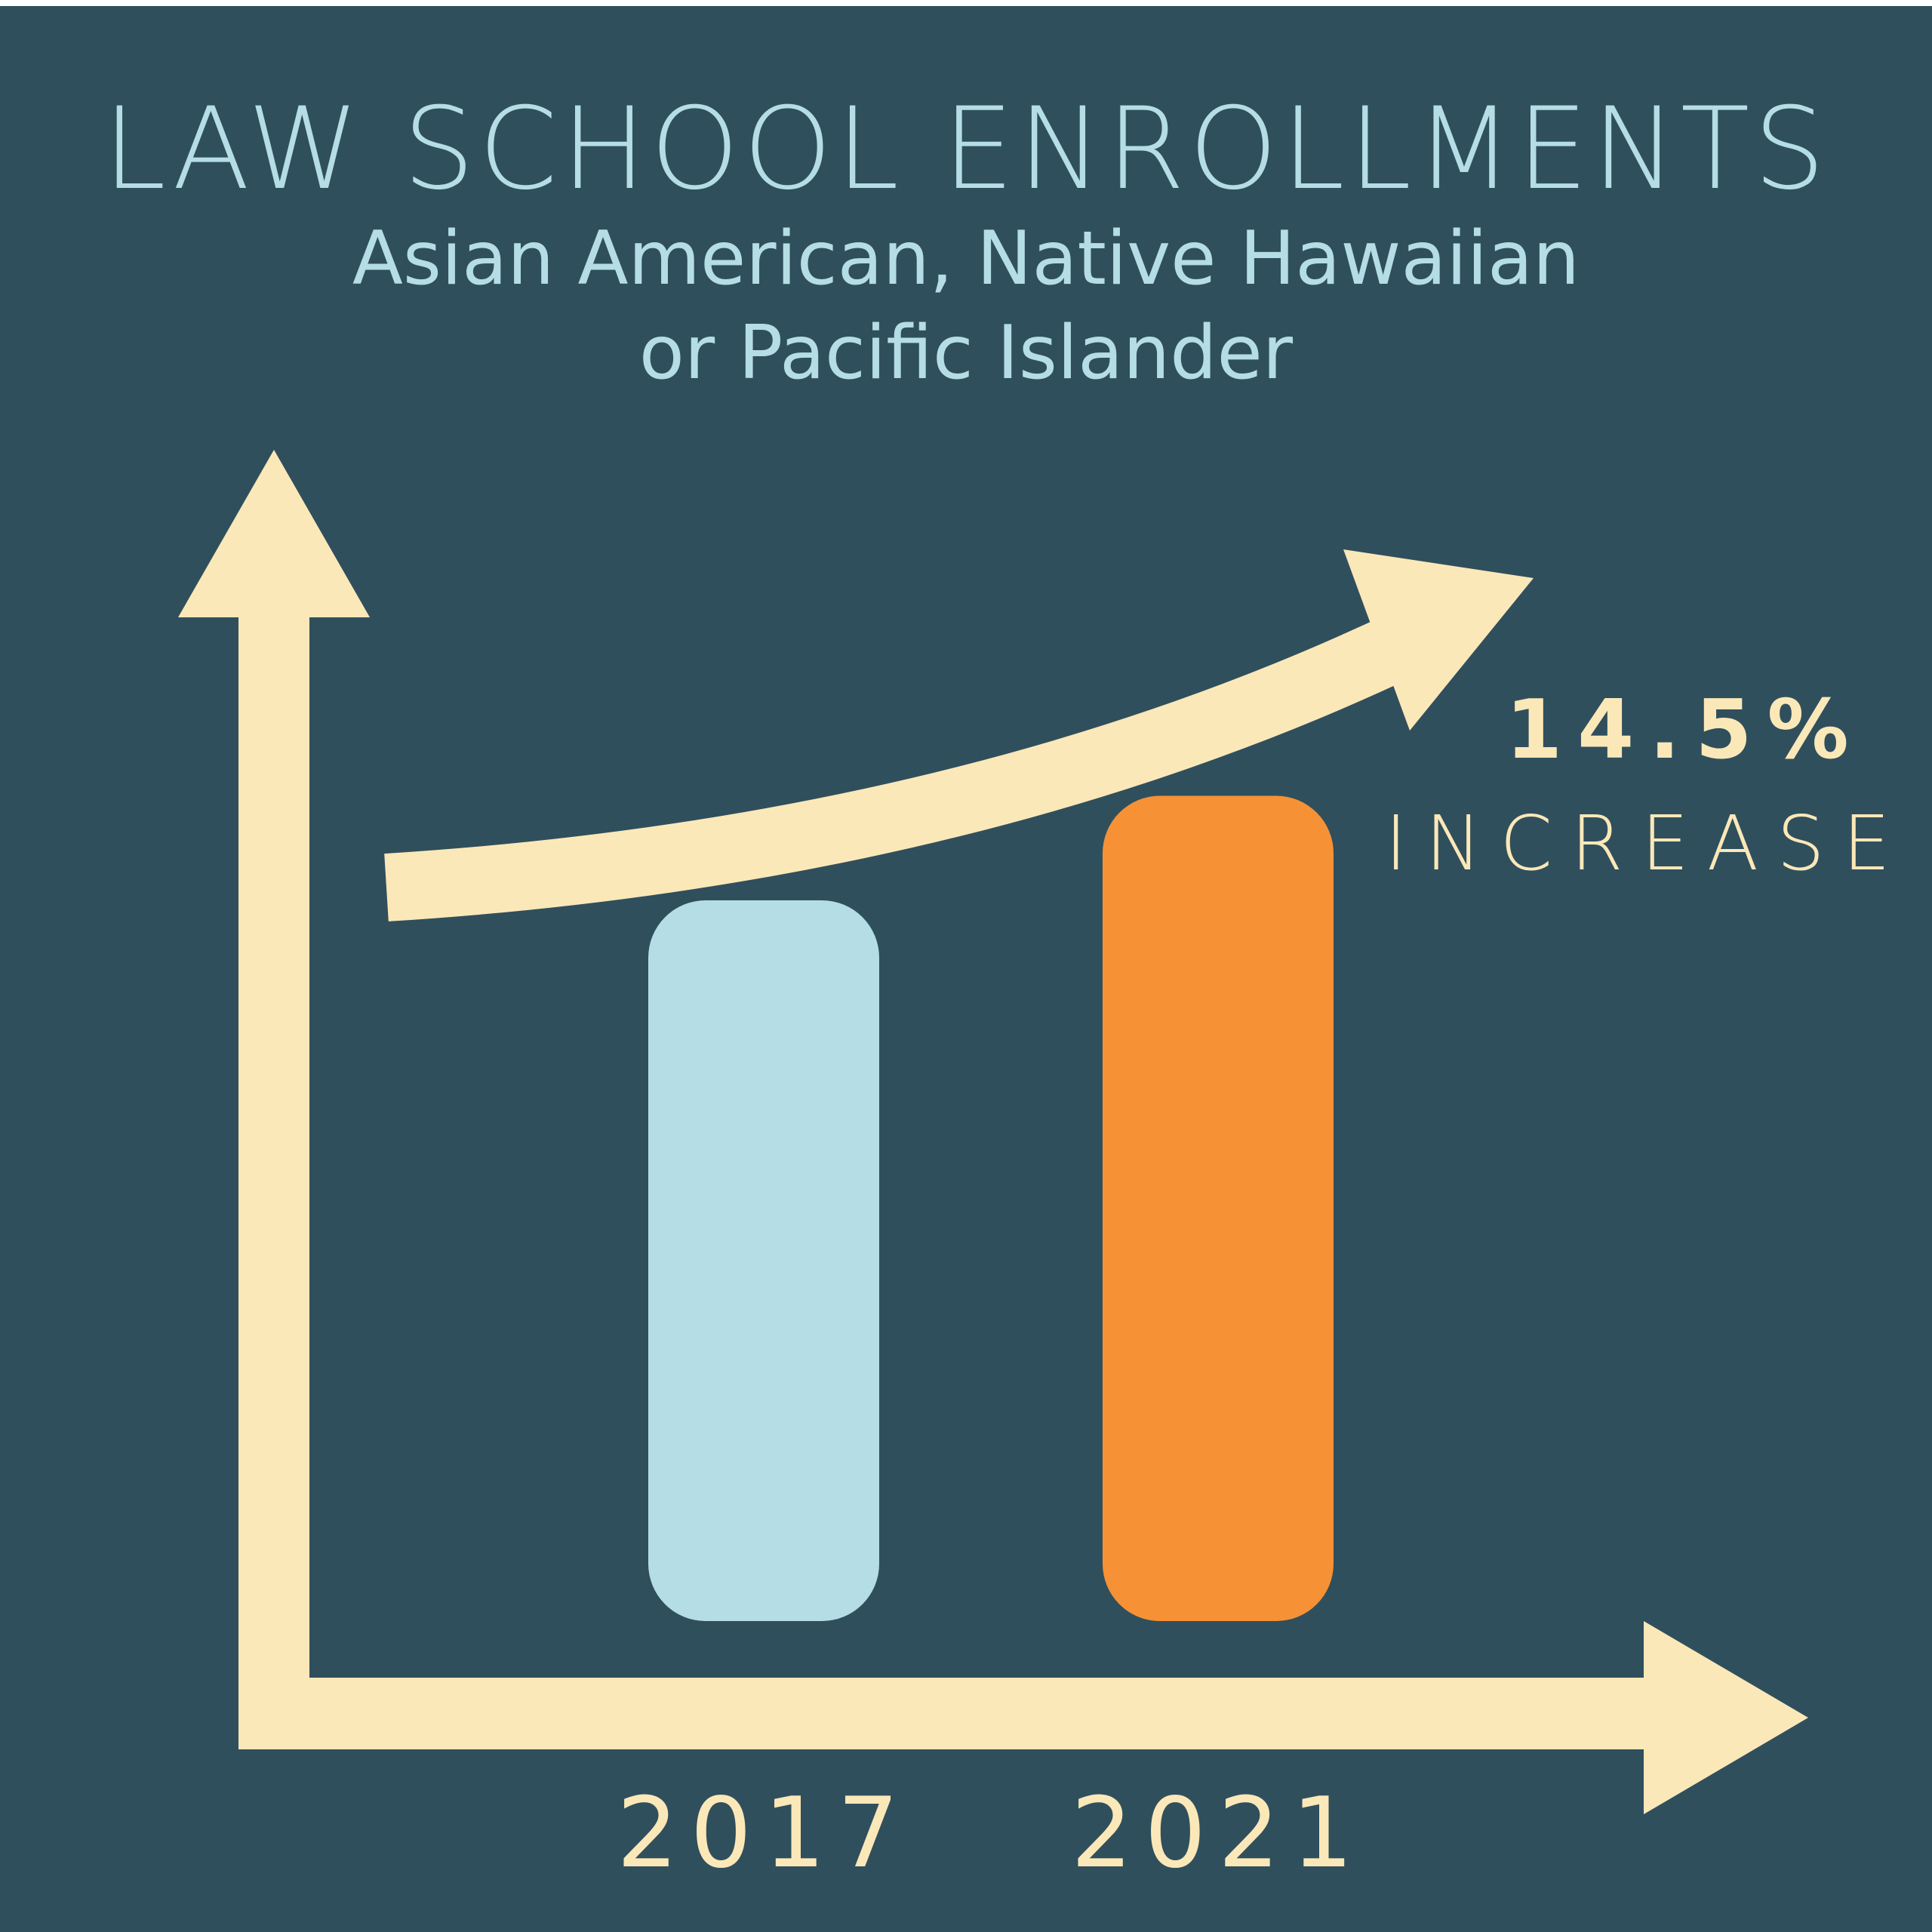  What do you see at coordinates (764, 1833) in the screenshot?
I see `x-tick-label-2017: 2017` at bounding box center [764, 1833].